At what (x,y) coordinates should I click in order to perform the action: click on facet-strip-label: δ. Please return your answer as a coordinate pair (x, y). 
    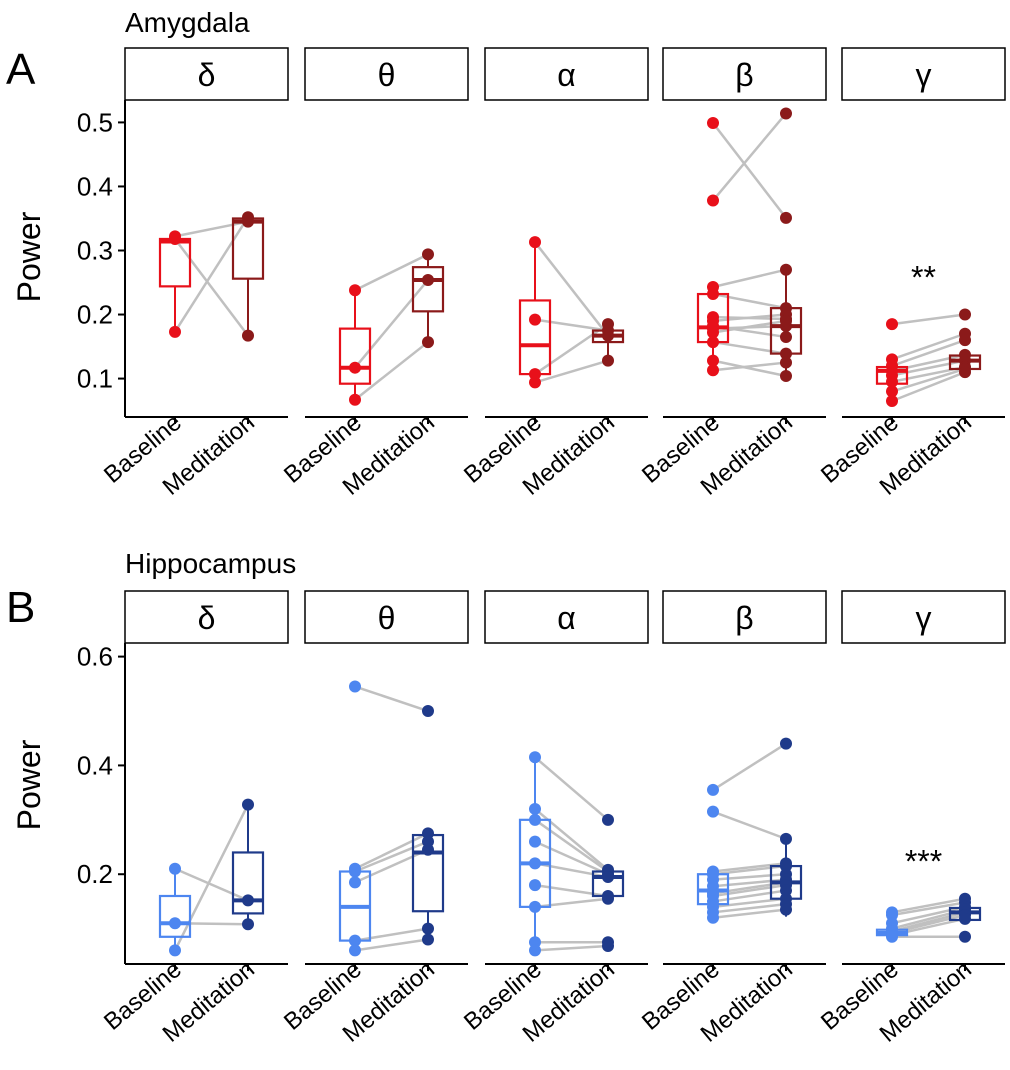
    Looking at the image, I should click on (207, 75).